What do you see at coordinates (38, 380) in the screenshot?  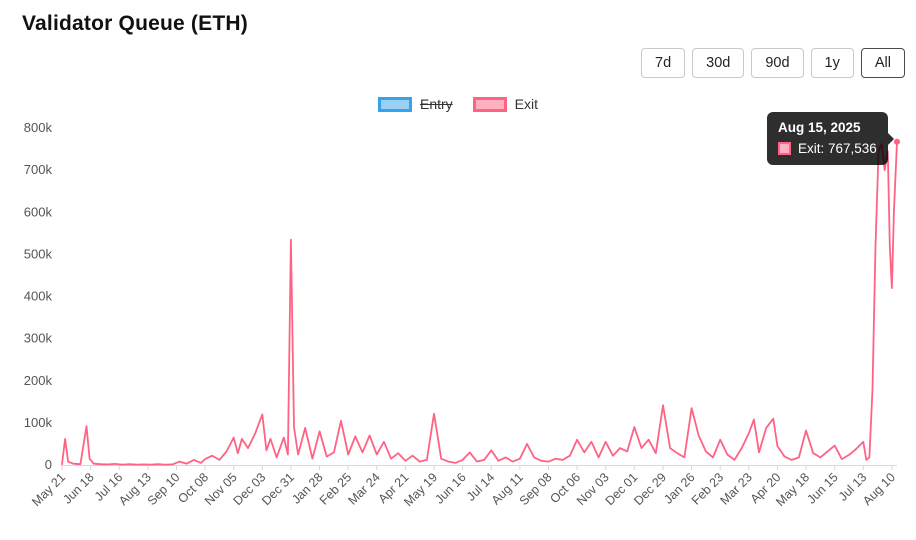 I see `svg-text: 200k` at bounding box center [38, 380].